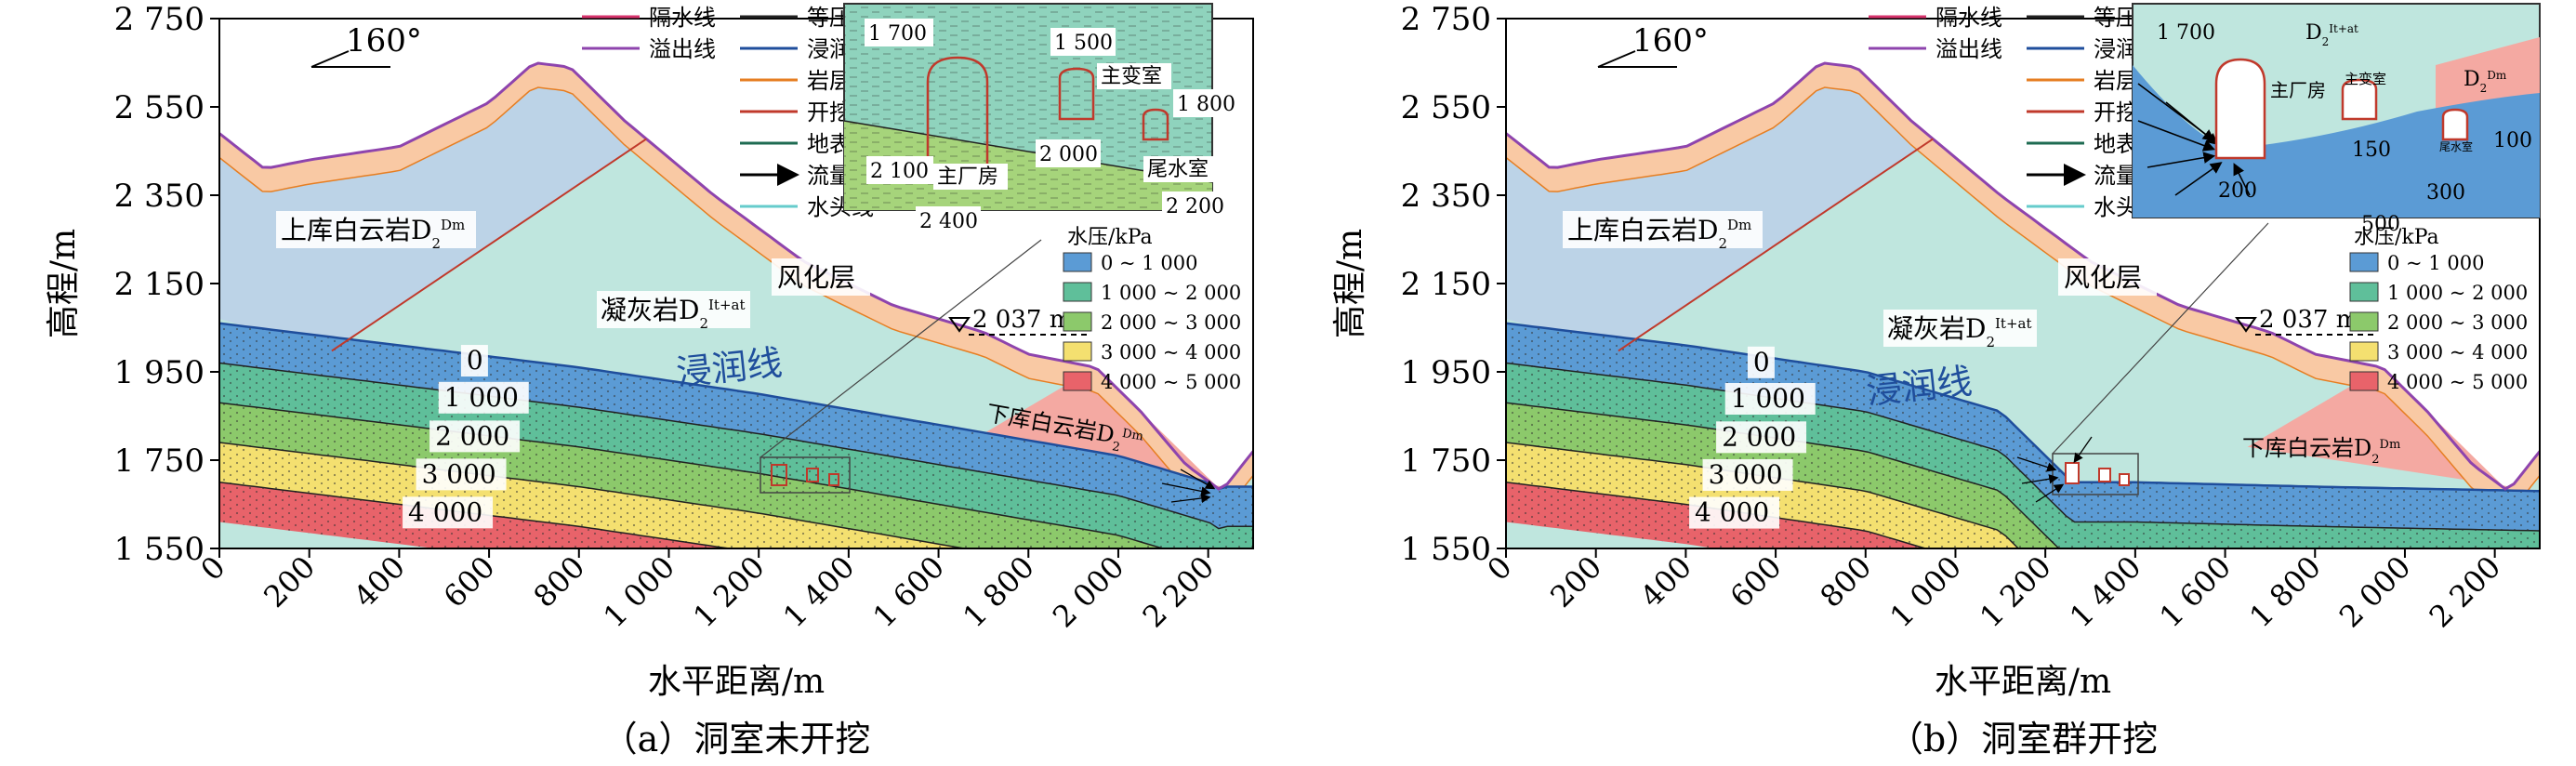  What do you see at coordinates (433, 207) in the screenshot?
I see `upper-dolomite-layer` at bounding box center [433, 207].